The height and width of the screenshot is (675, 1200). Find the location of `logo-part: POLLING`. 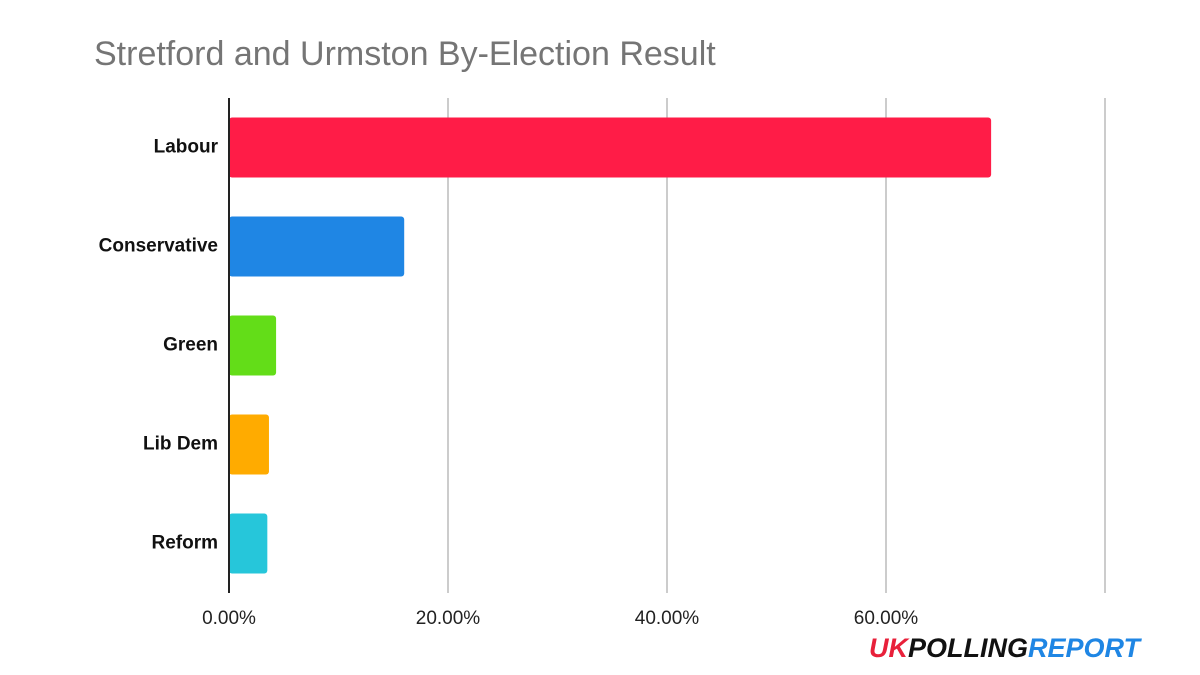

logo-part: POLLING is located at coordinates (968, 648).